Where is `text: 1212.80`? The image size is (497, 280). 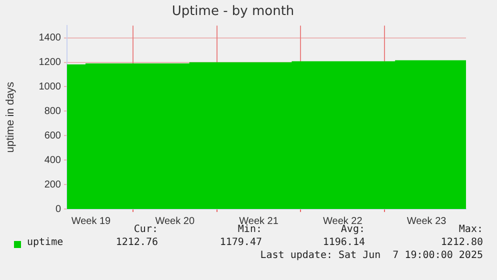 text: 1212.80 is located at coordinates (461, 242).